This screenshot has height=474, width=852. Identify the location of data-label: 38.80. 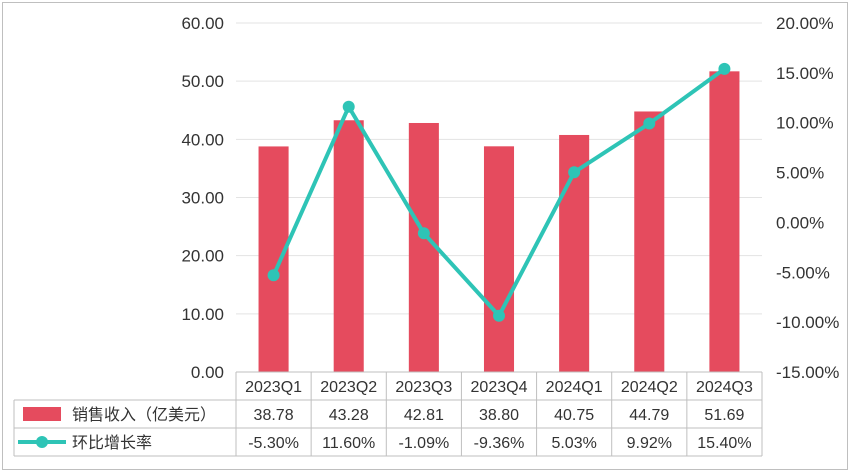
(499, 415).